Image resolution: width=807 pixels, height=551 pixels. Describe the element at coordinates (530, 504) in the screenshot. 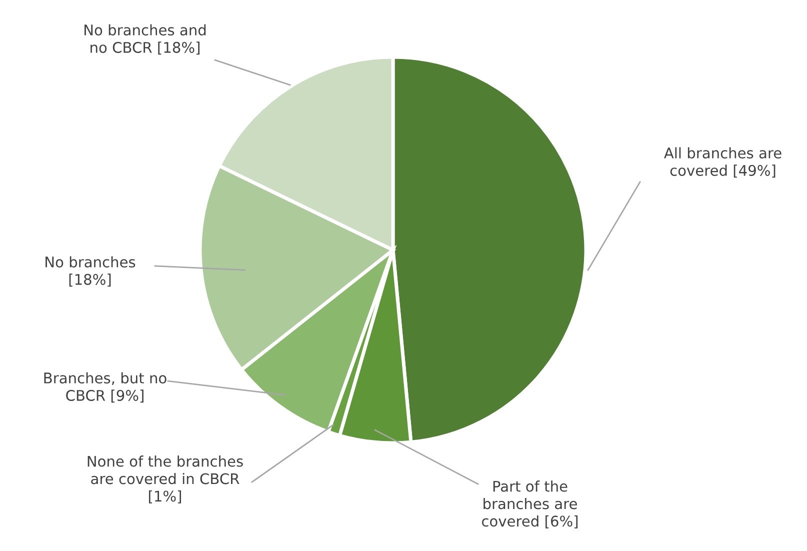

I see `slice-label: Part of the branches are covered [6%]` at that location.